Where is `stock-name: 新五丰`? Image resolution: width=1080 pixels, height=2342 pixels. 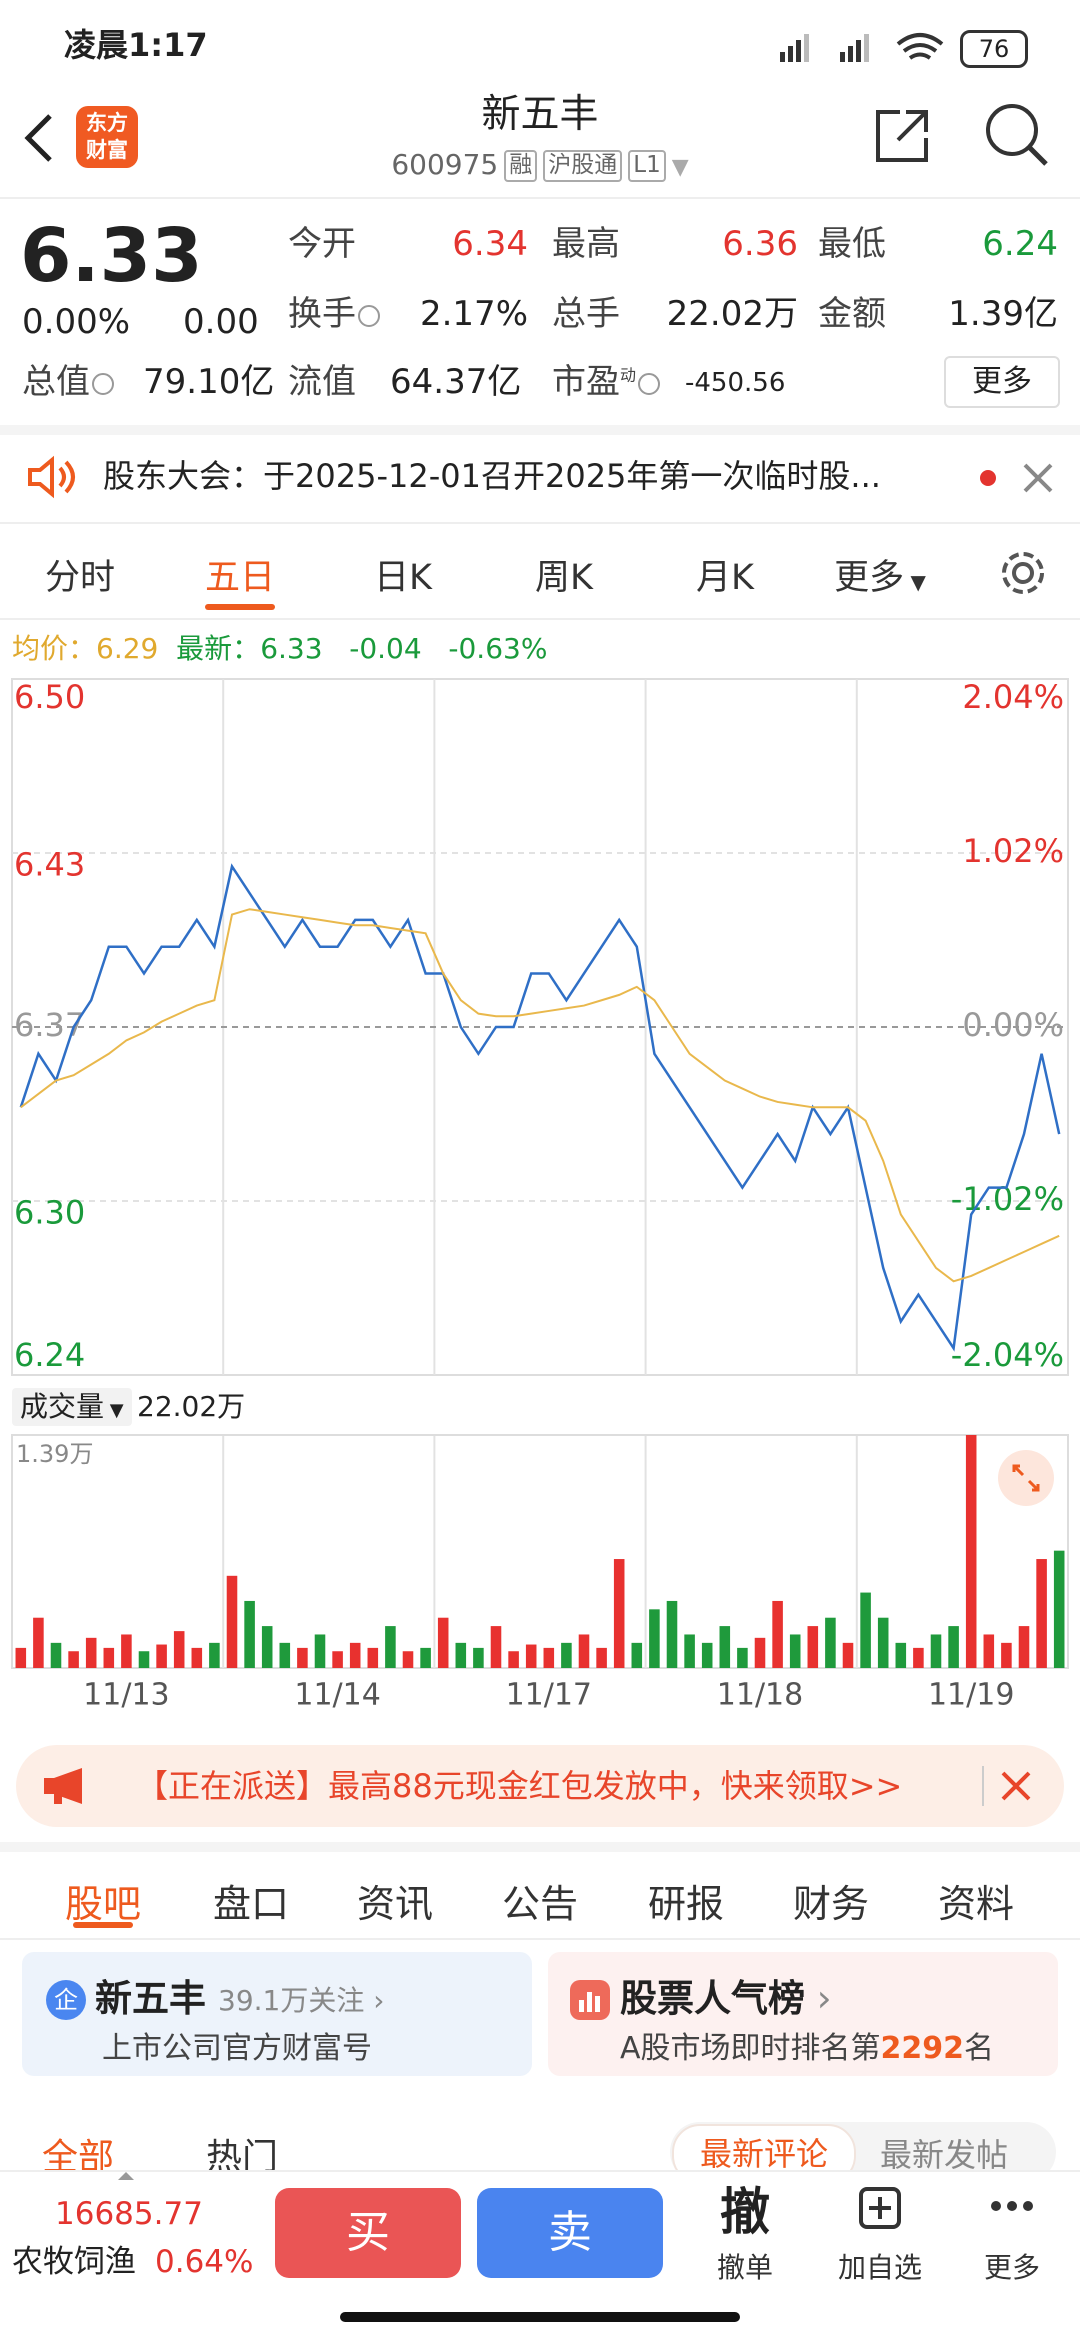
stock-name: 新五丰 is located at coordinates (540, 114).